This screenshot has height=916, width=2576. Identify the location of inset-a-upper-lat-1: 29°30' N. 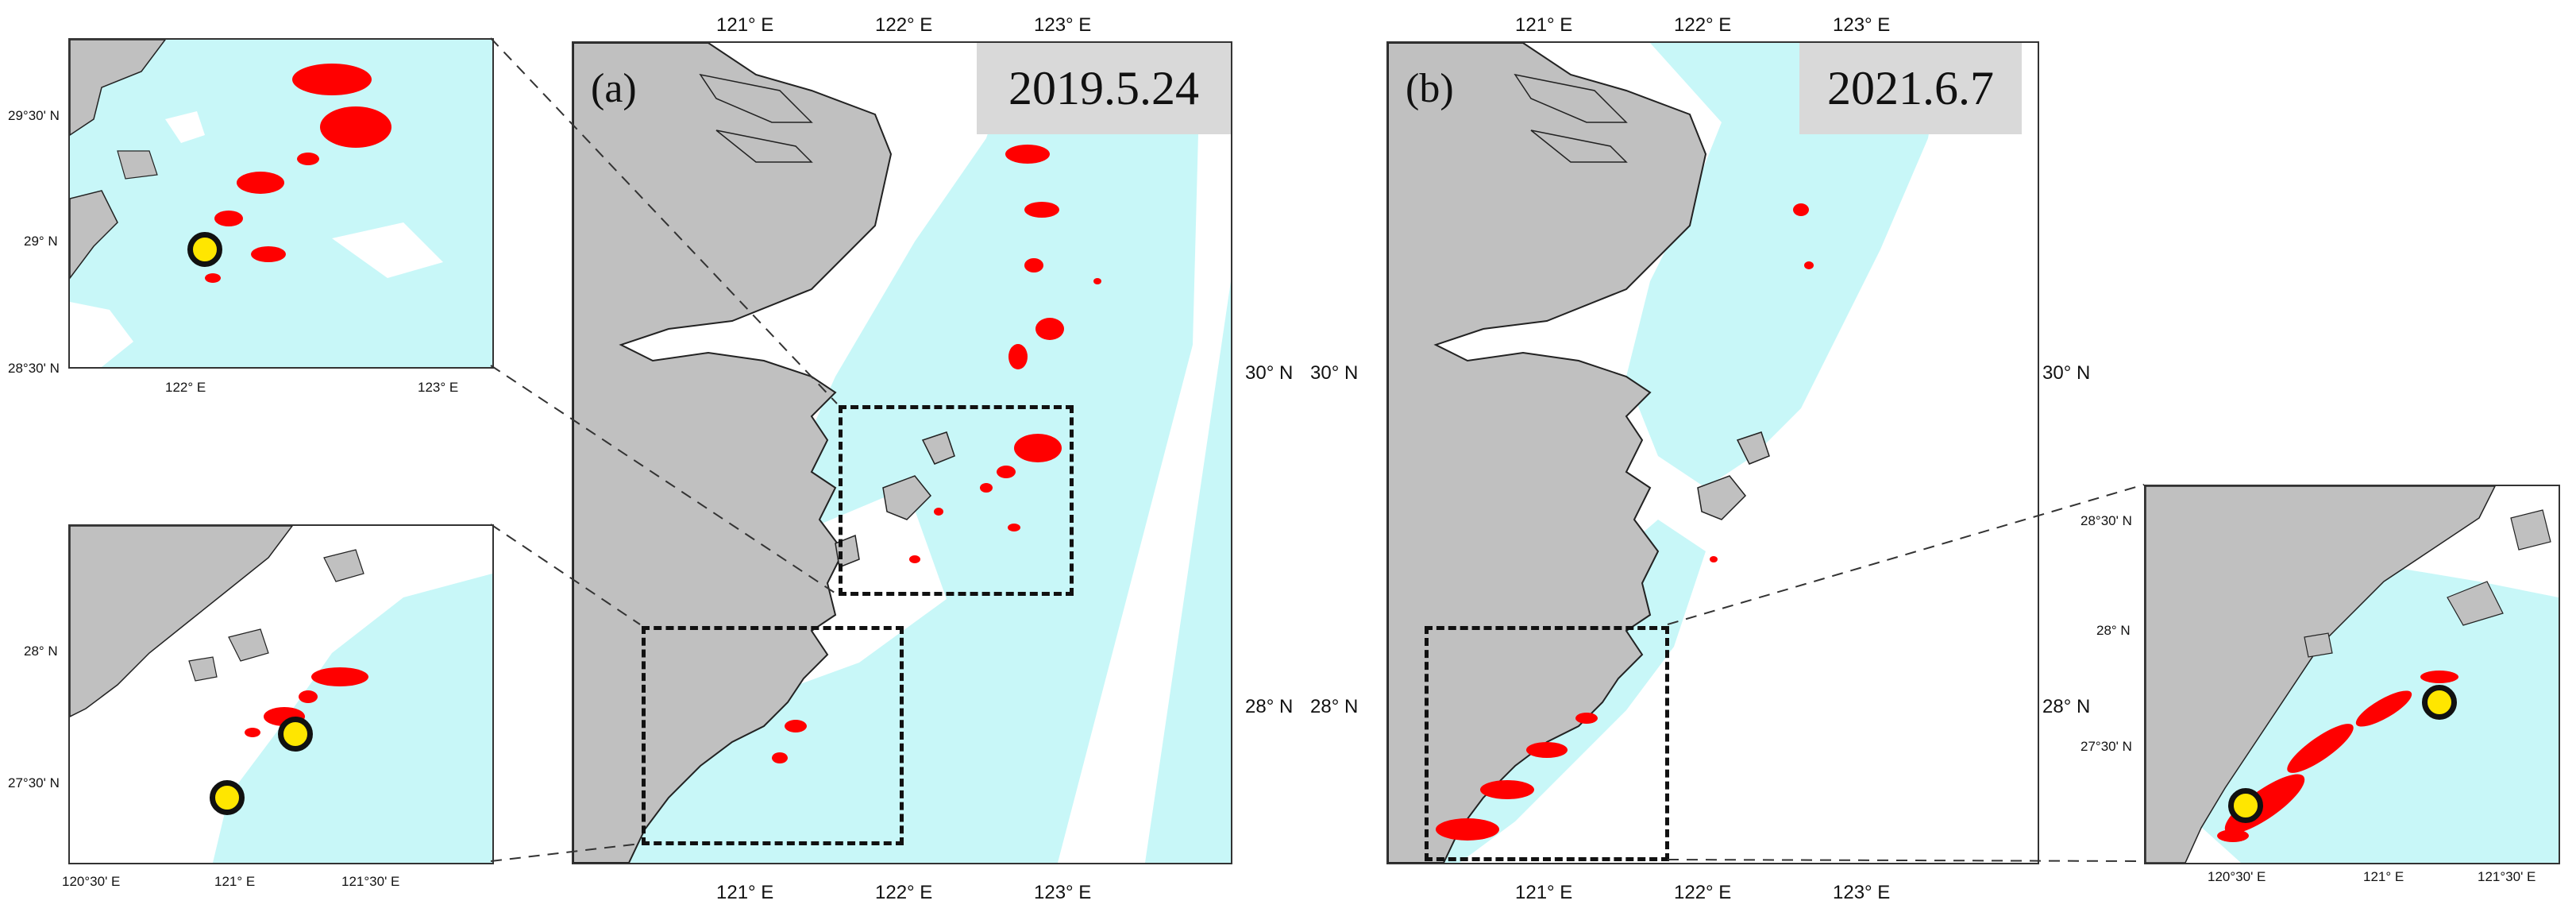
(34, 115).